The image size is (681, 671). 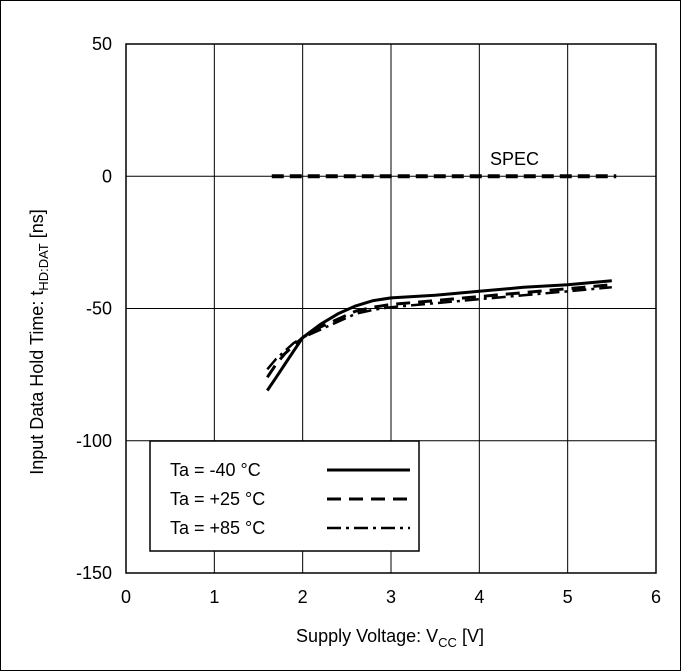 I want to click on x-tick-label-1: 1, so click(x=214, y=597).